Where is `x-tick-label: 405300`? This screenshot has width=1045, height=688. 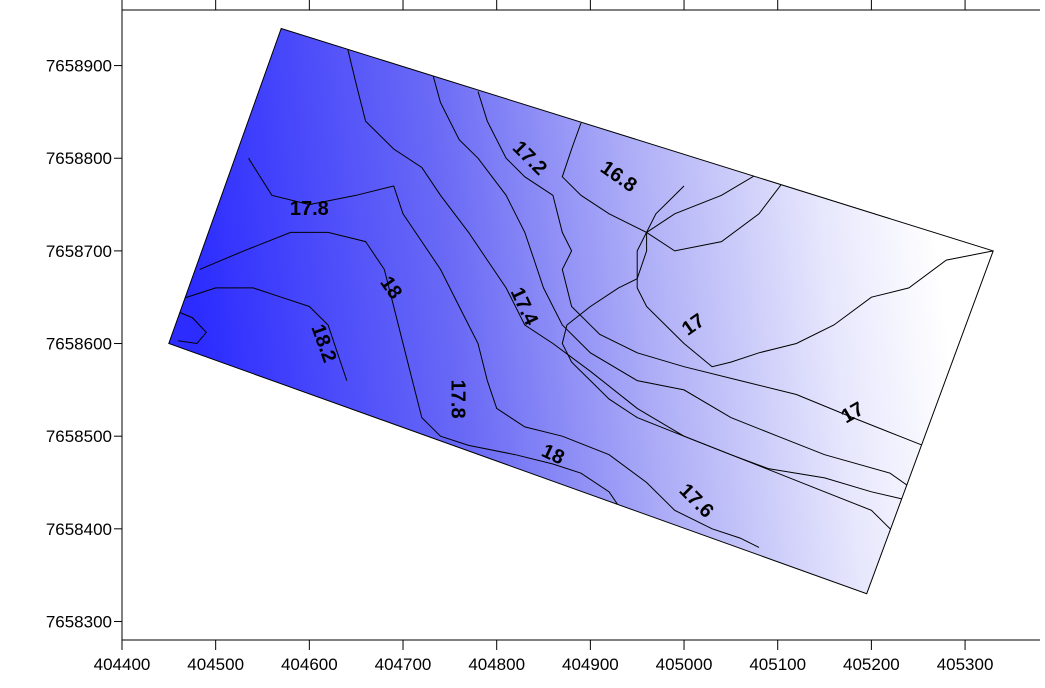 x-tick-label: 405300 is located at coordinates (965, 664).